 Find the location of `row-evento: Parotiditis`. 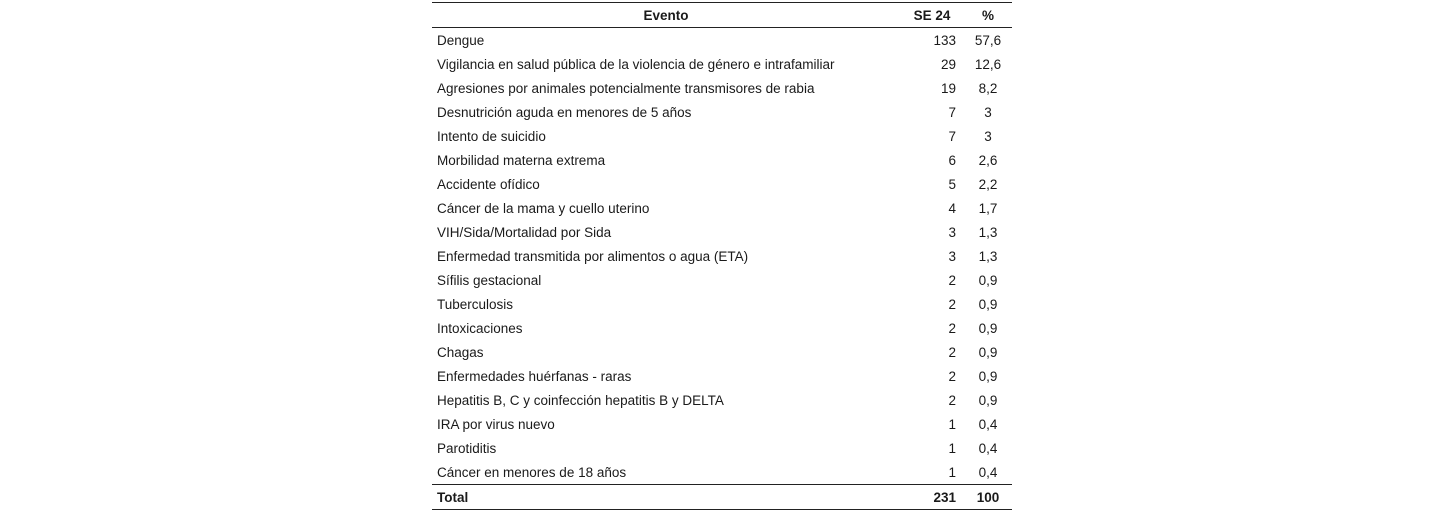

row-evento: Parotiditis is located at coordinates (467, 448).